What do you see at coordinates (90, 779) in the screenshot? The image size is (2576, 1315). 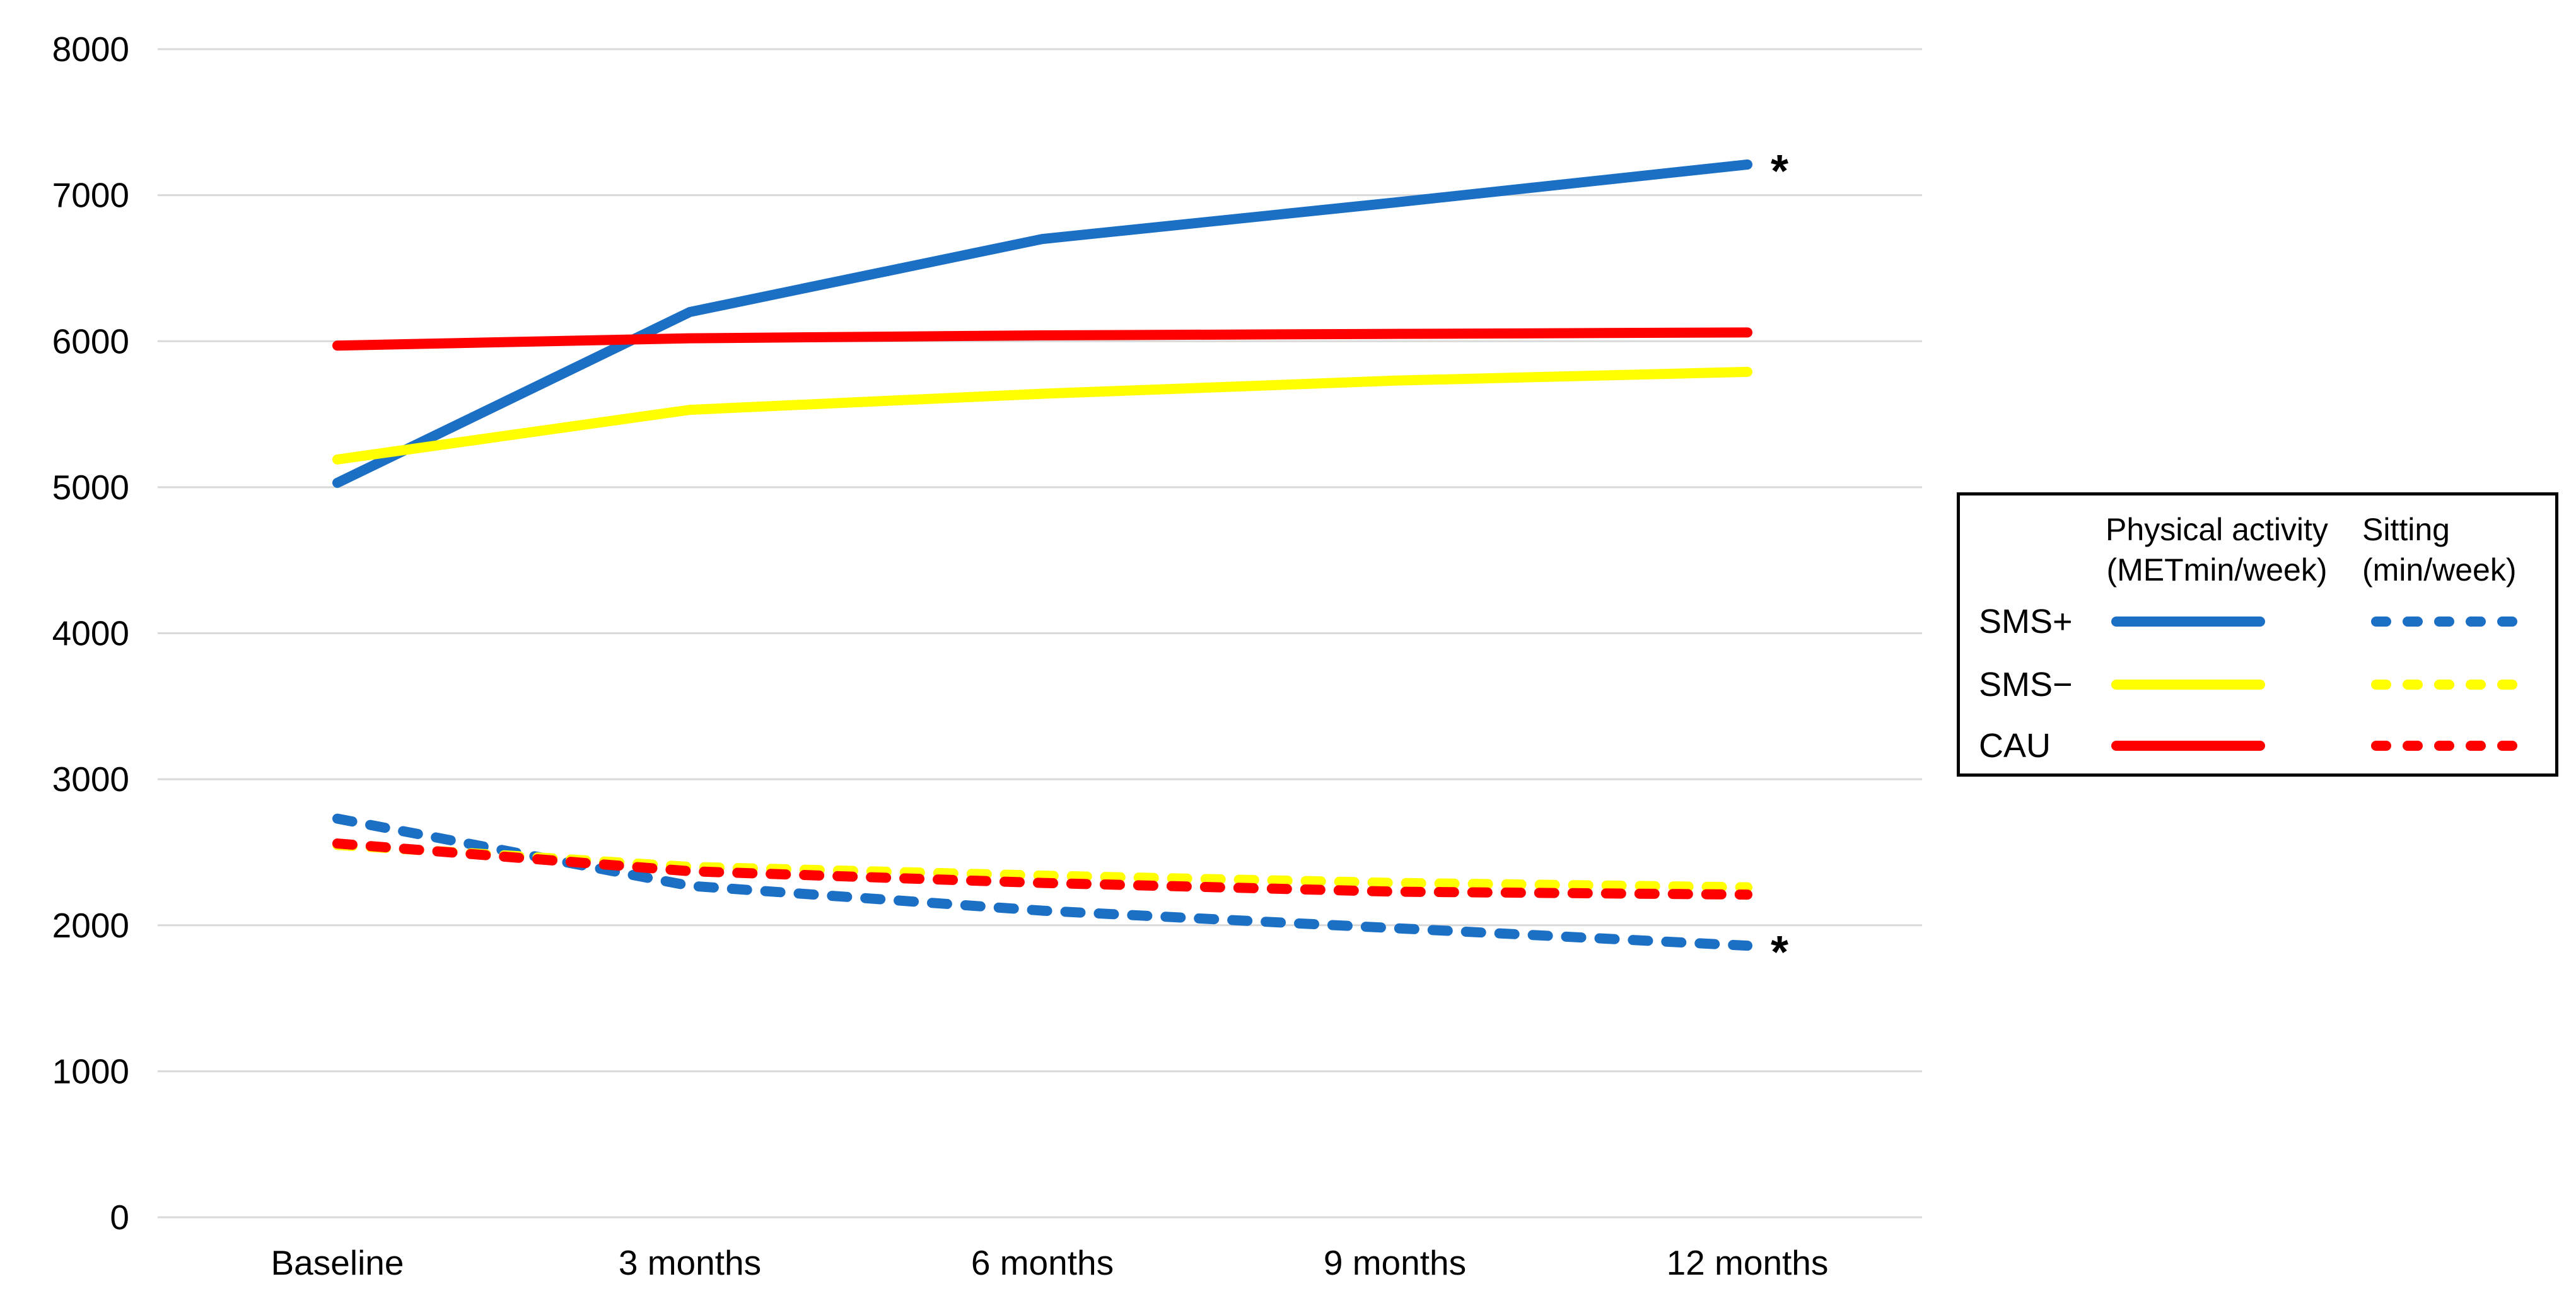 I see `y-tick-label-3000: 3000` at bounding box center [90, 779].